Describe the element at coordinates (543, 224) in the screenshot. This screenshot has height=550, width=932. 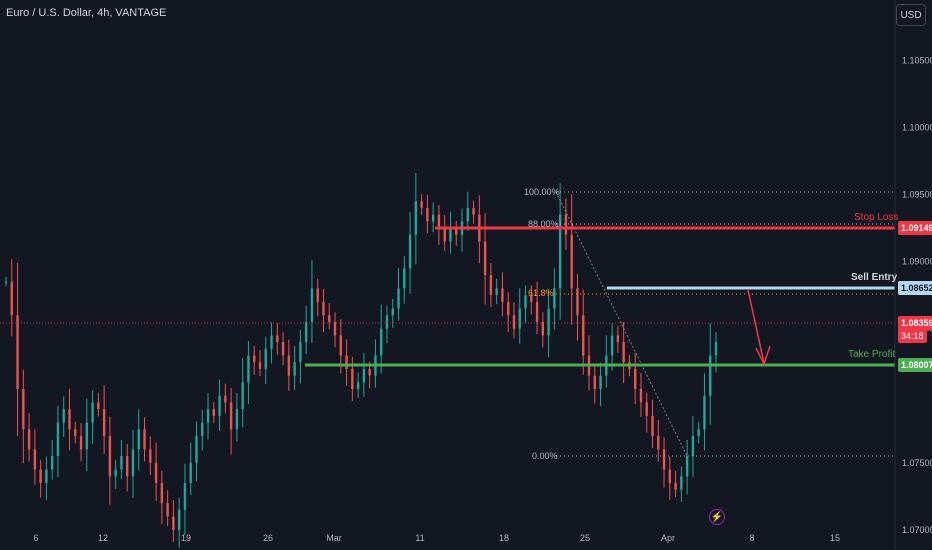
I see `fib-label-88: 88.00%` at that location.